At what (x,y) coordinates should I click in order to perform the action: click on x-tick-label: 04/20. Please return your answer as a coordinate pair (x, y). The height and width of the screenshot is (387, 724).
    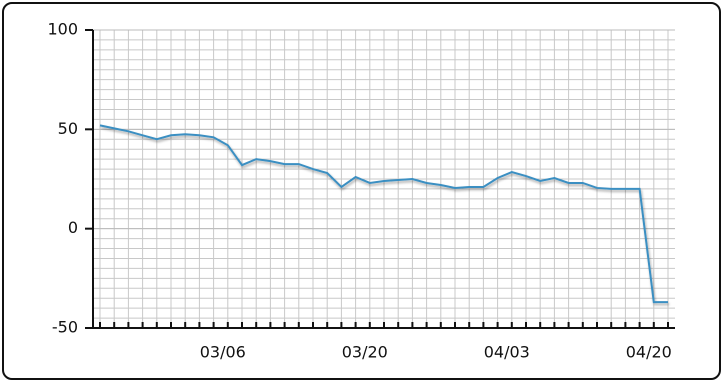
    Looking at the image, I should click on (649, 352).